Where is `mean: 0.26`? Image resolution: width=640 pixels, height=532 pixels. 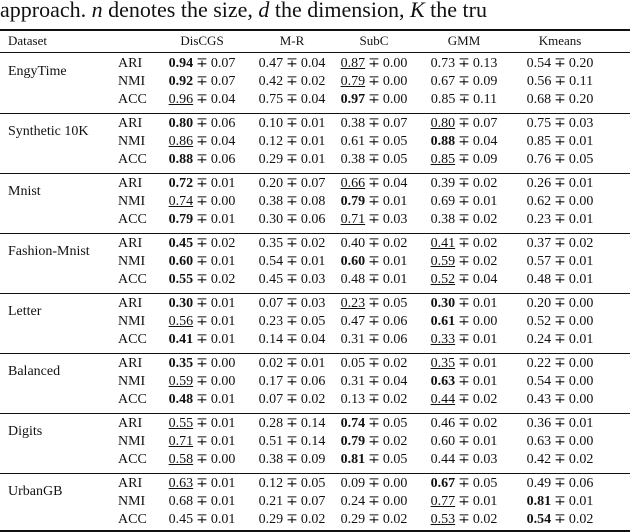 mean: 0.26 is located at coordinates (539, 183).